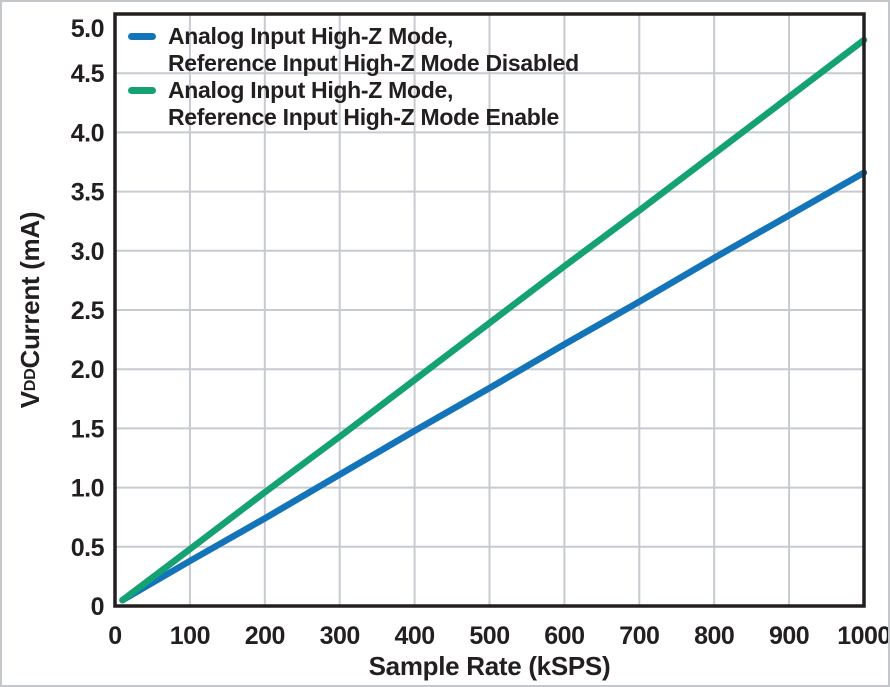 This screenshot has height=687, width=890. I want to click on y-axis-title: V DD Current (mA), so click(29, 310).